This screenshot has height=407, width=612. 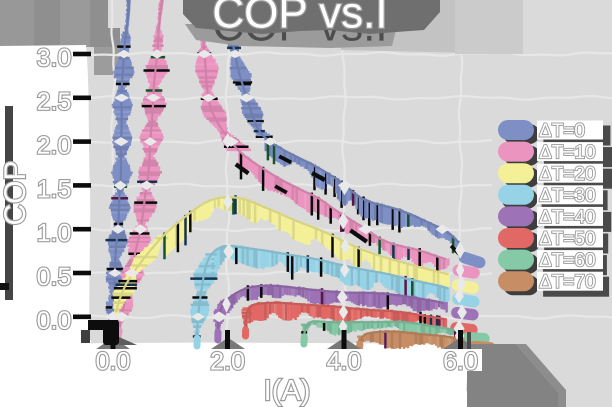 I want to click on svg-text: 4.0, so click(x=344, y=361).